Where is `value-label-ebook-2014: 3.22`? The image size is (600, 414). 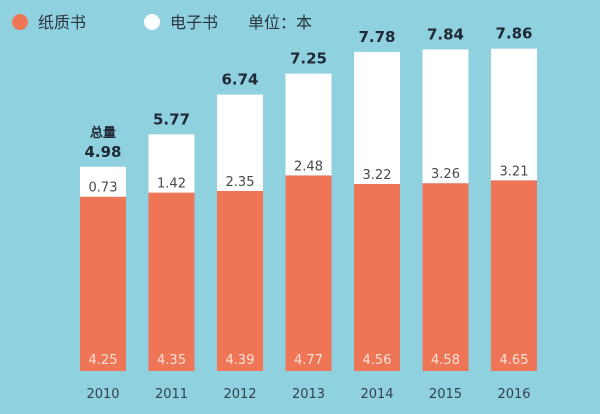
value-label-ebook-2014: 3.22 is located at coordinates (377, 175).